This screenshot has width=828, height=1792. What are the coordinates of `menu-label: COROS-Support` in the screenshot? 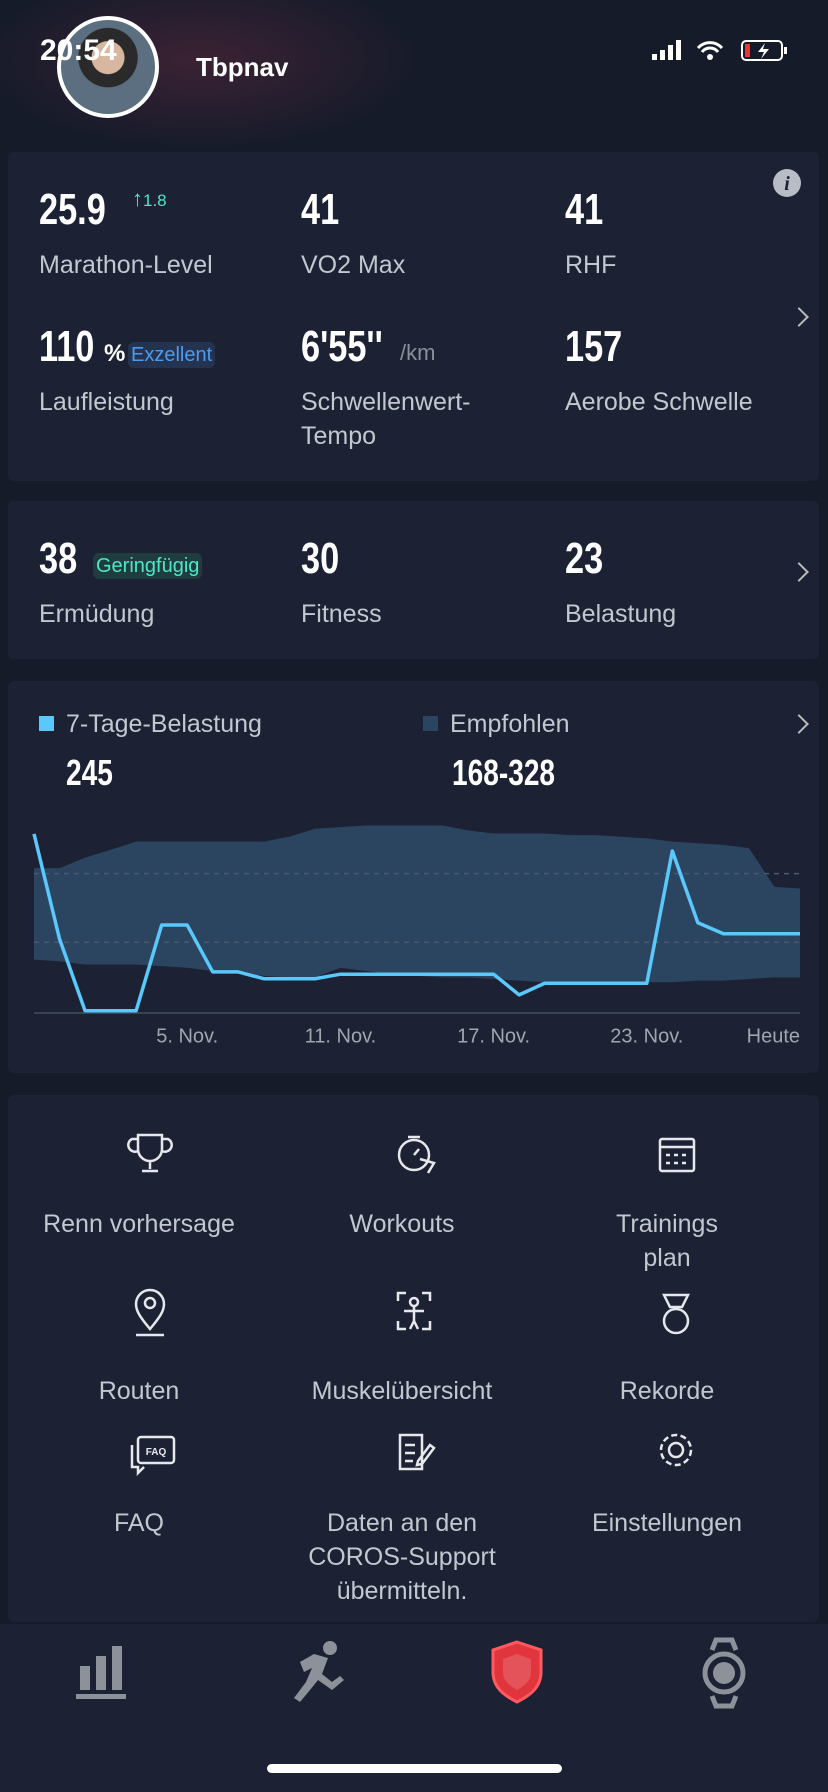 It's located at (402, 1557).